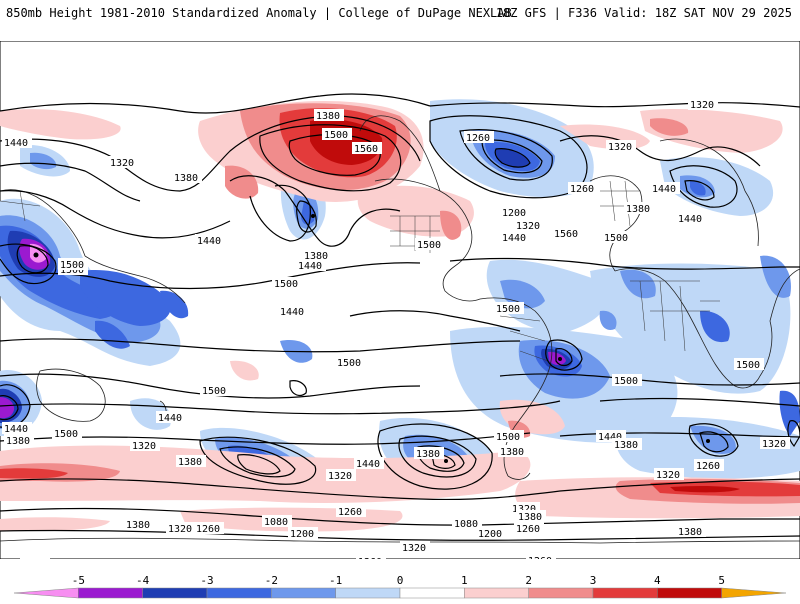  What do you see at coordinates (335, 580) in the screenshot?
I see `colorbar-tick-label: -1` at bounding box center [335, 580].